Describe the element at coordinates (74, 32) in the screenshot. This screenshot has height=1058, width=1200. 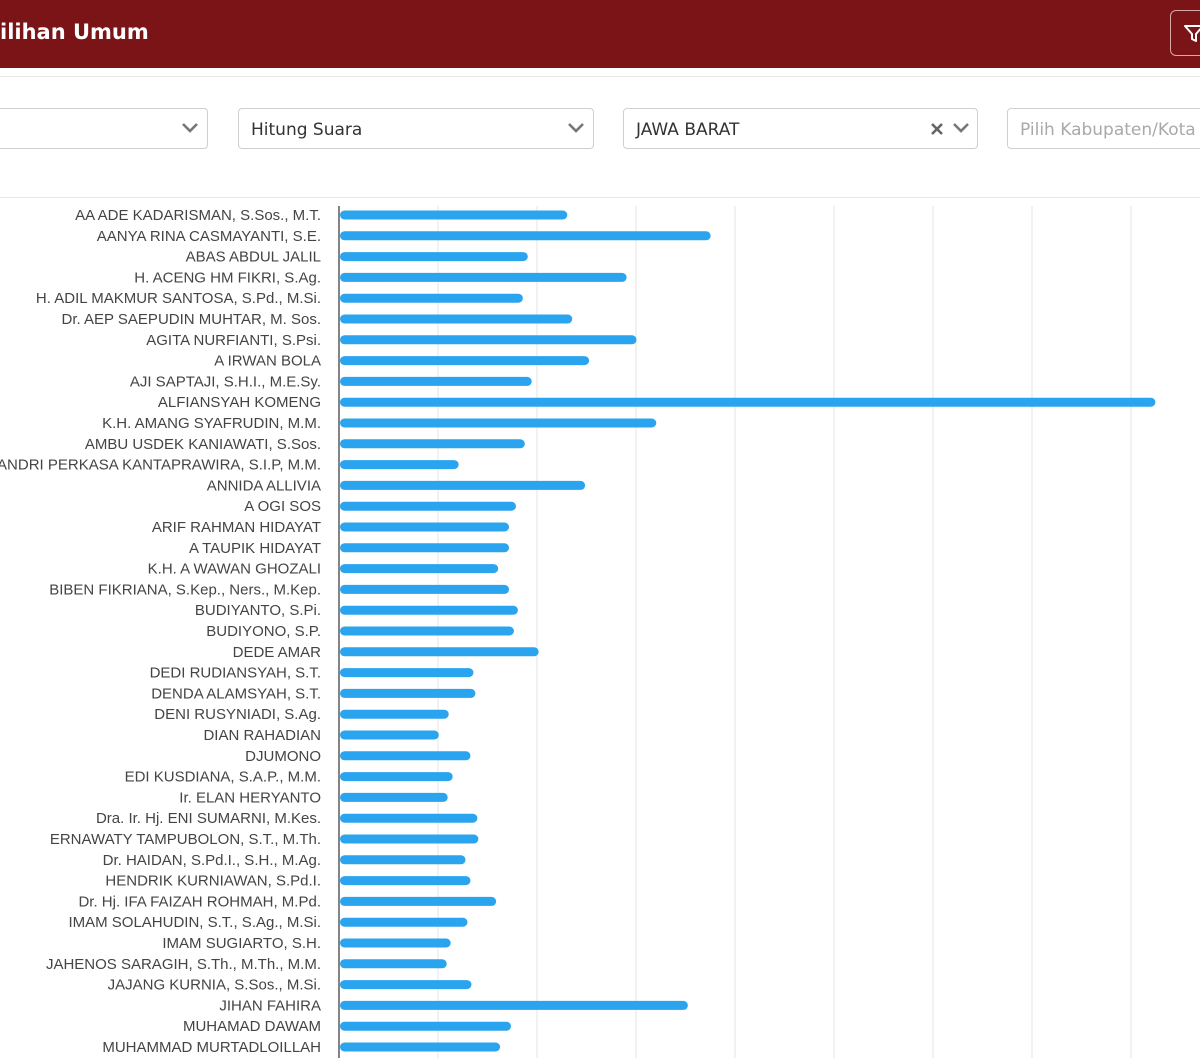
I see `app-title: ilihan Umum` at that location.